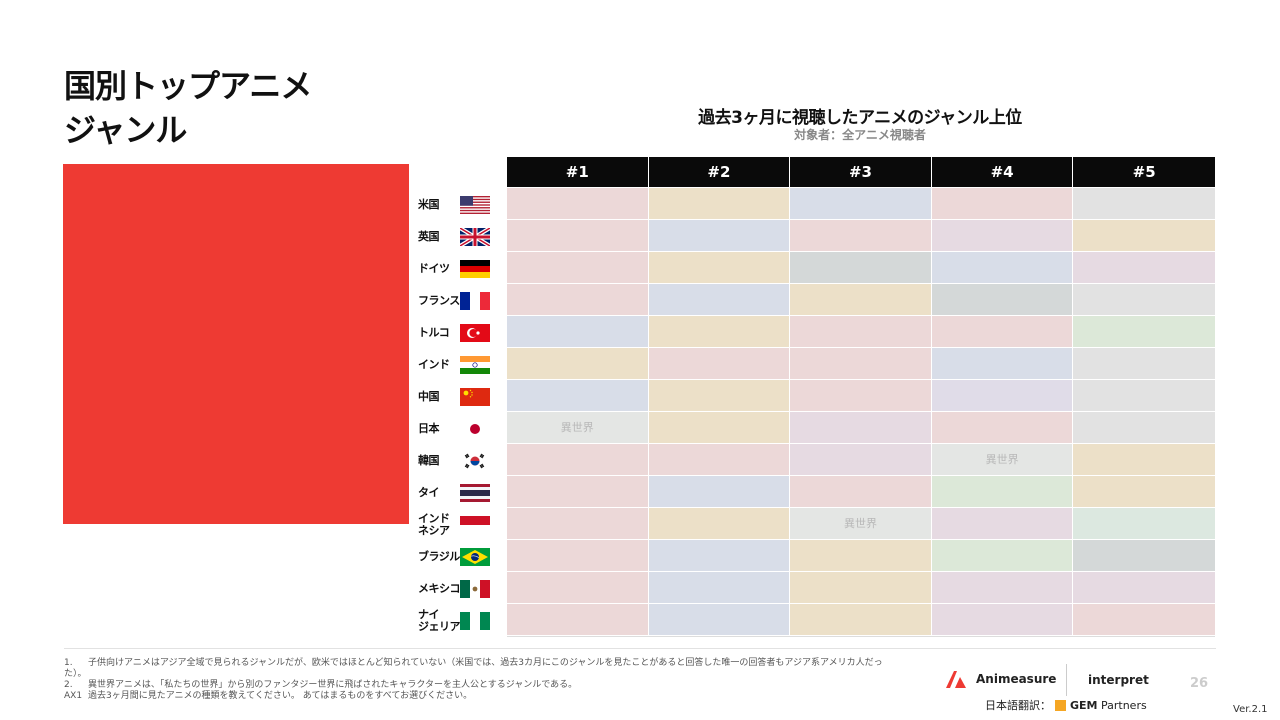 The height and width of the screenshot is (720, 1280). I want to click on table-row: 異世界, so click(861, 523).